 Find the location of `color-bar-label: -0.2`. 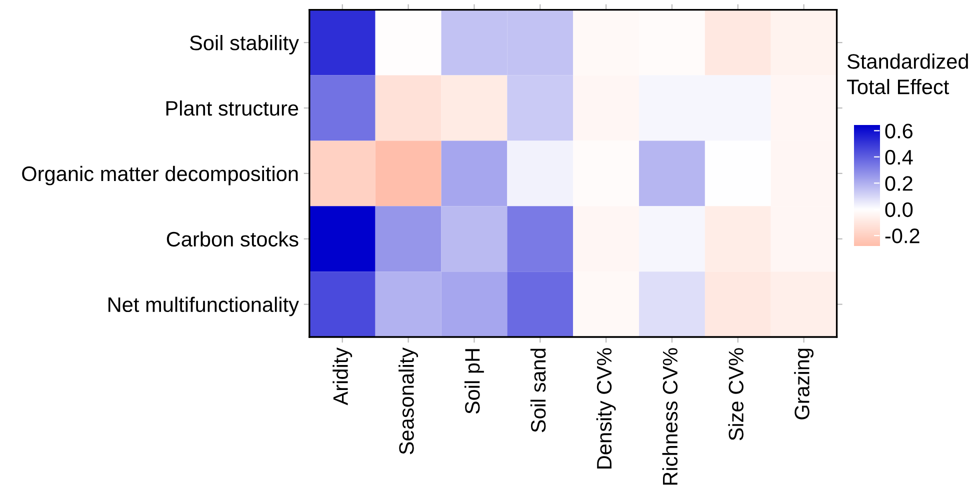

color-bar-label: -0.2 is located at coordinates (902, 236).